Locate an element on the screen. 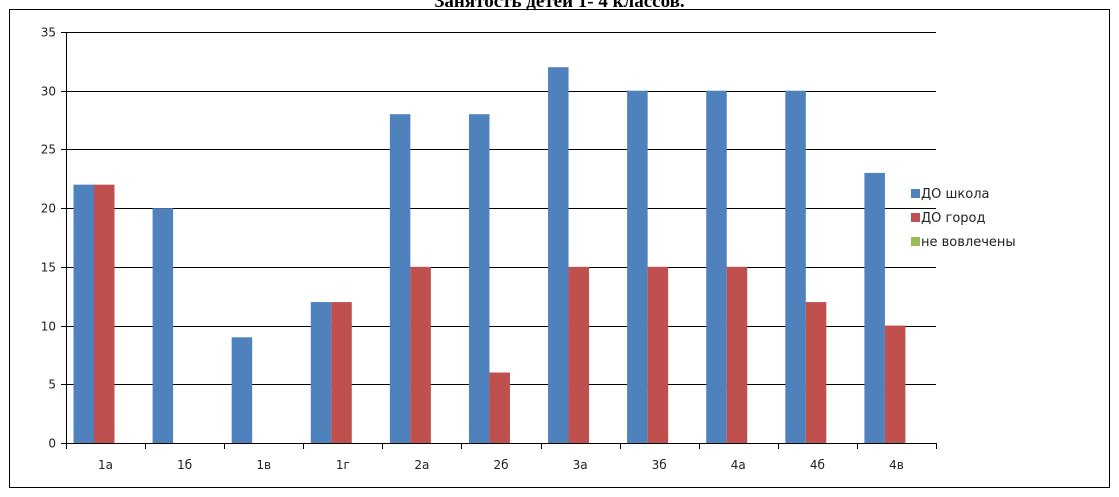 The image size is (1119, 497). x-tick-labels: 1а 1б 1в 1г 2а 2б 3а 3б 4а 4б 4в is located at coordinates (501, 465).